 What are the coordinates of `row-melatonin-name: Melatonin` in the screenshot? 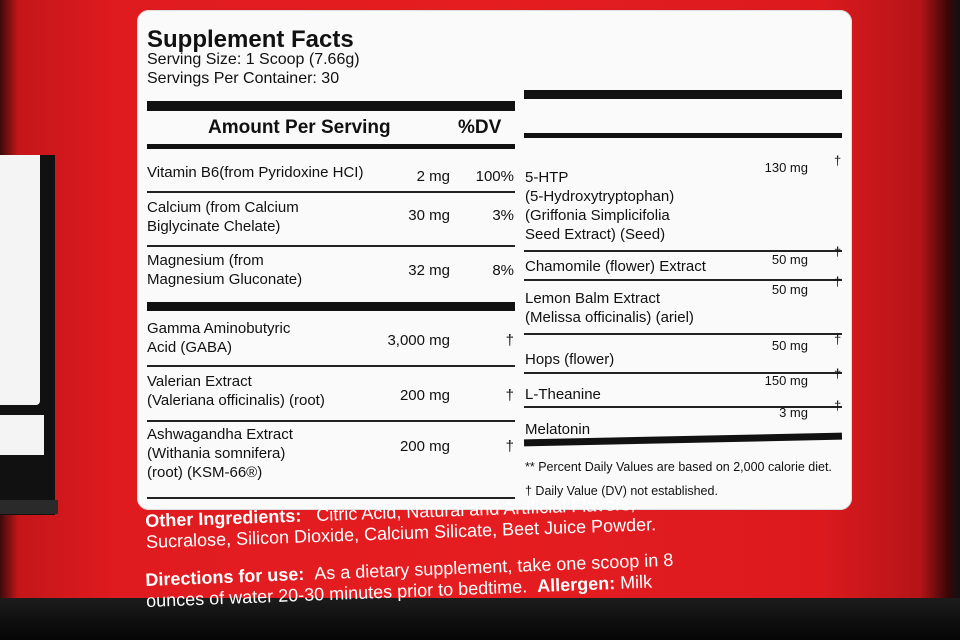 It's located at (558, 429).